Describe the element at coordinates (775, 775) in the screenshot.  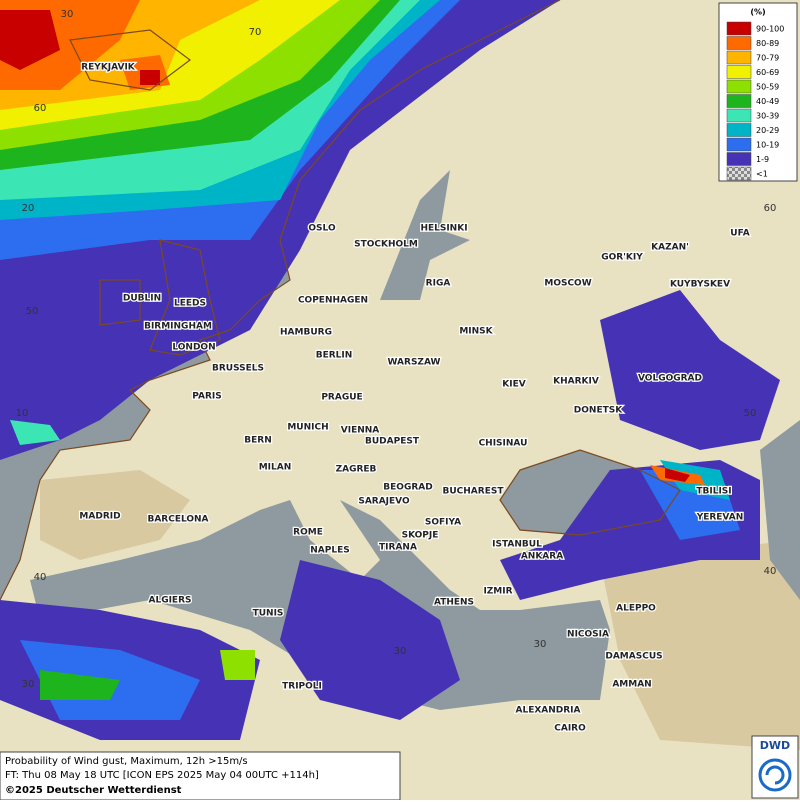
I see `logo-icon` at that location.